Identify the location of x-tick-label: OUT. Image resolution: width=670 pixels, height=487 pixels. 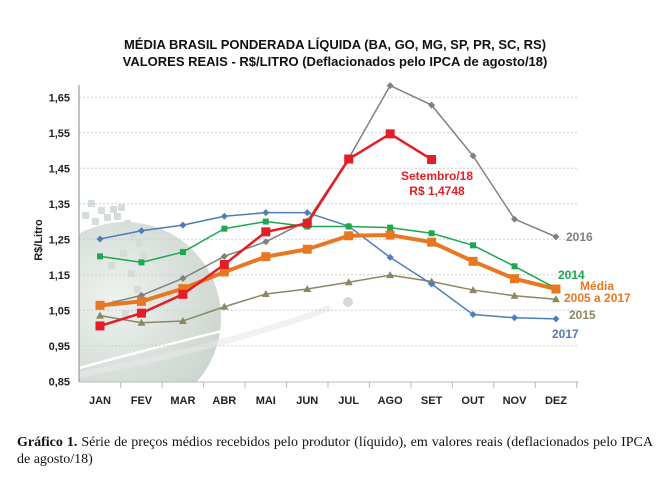
(473, 401).